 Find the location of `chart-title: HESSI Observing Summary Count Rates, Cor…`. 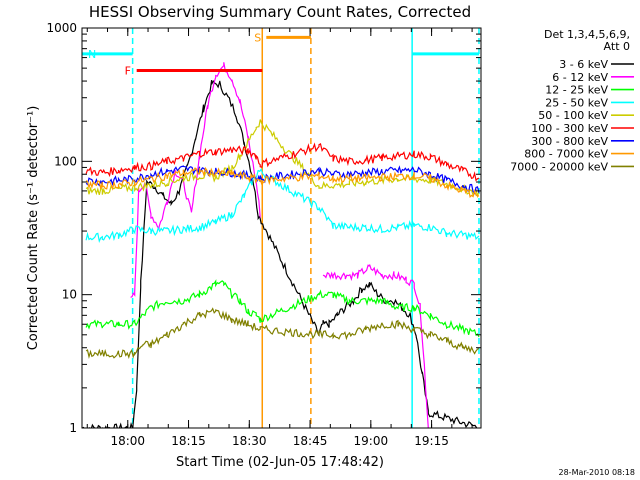

chart-title: HESSI Observing Summary Count Rates, Cor… is located at coordinates (280, 12).